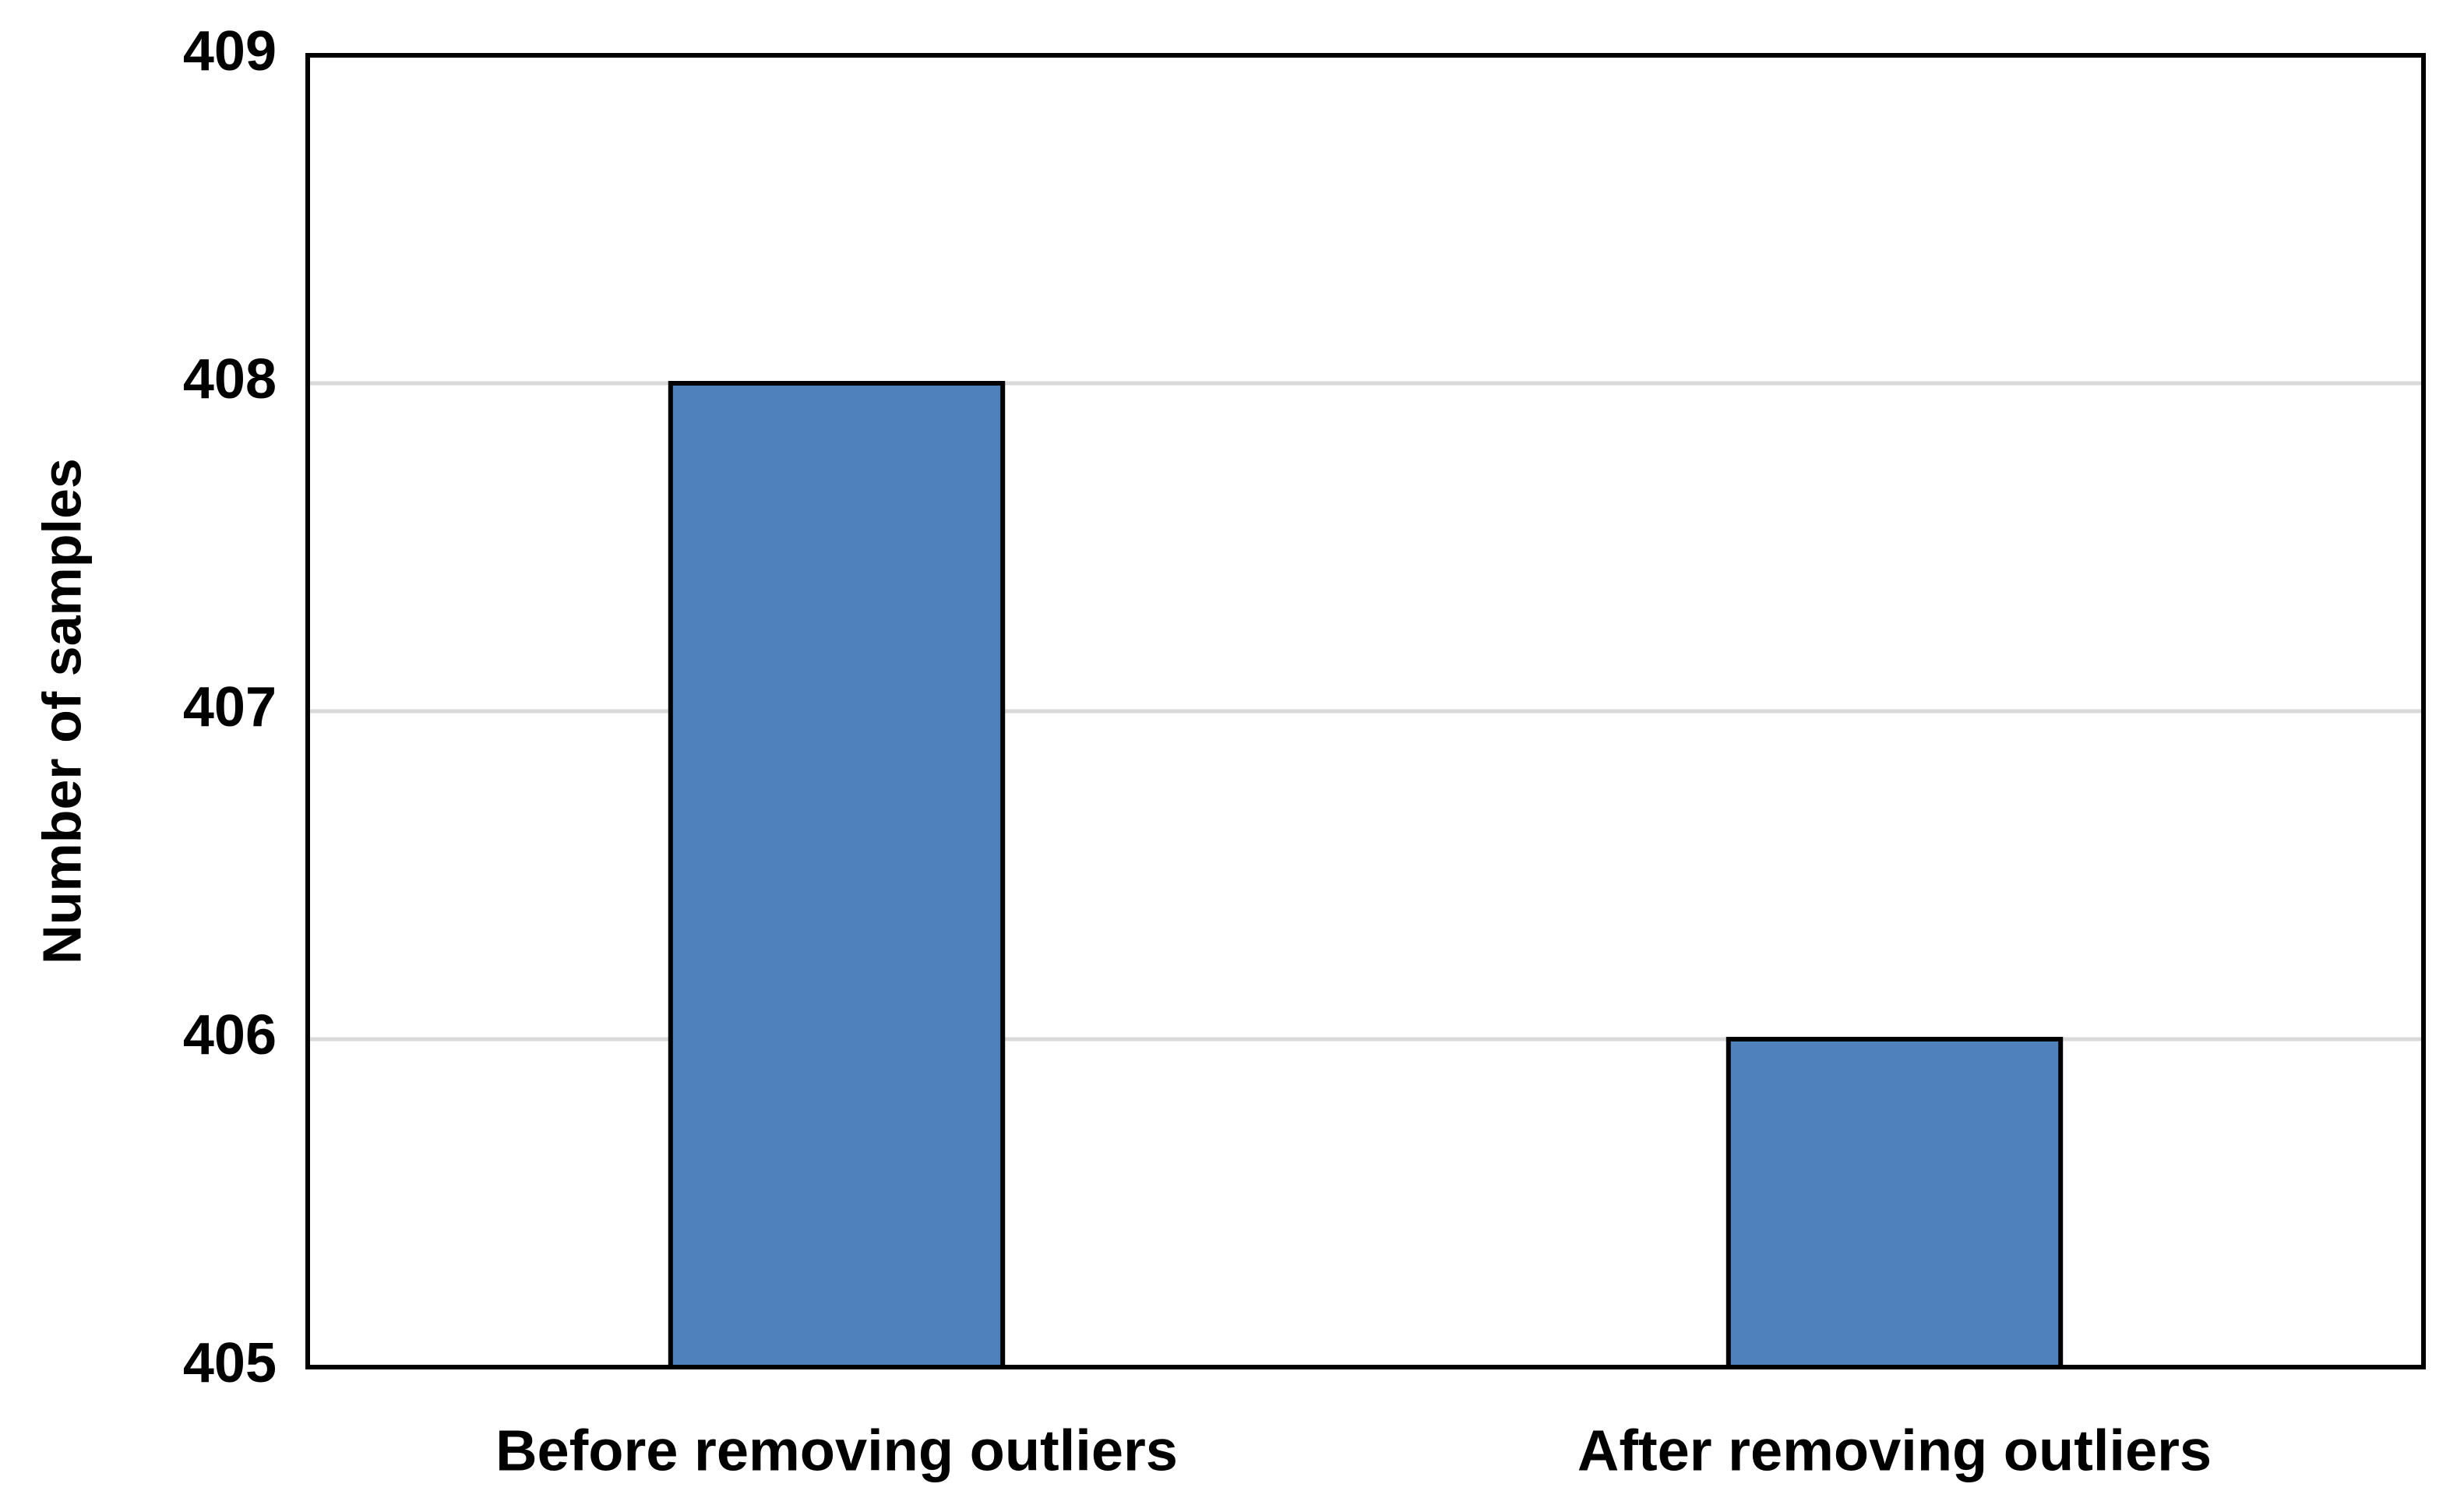 Image resolution: width=2464 pixels, height=1512 pixels. What do you see at coordinates (230, 1035) in the screenshot?
I see `y-tick-label: 406` at bounding box center [230, 1035].